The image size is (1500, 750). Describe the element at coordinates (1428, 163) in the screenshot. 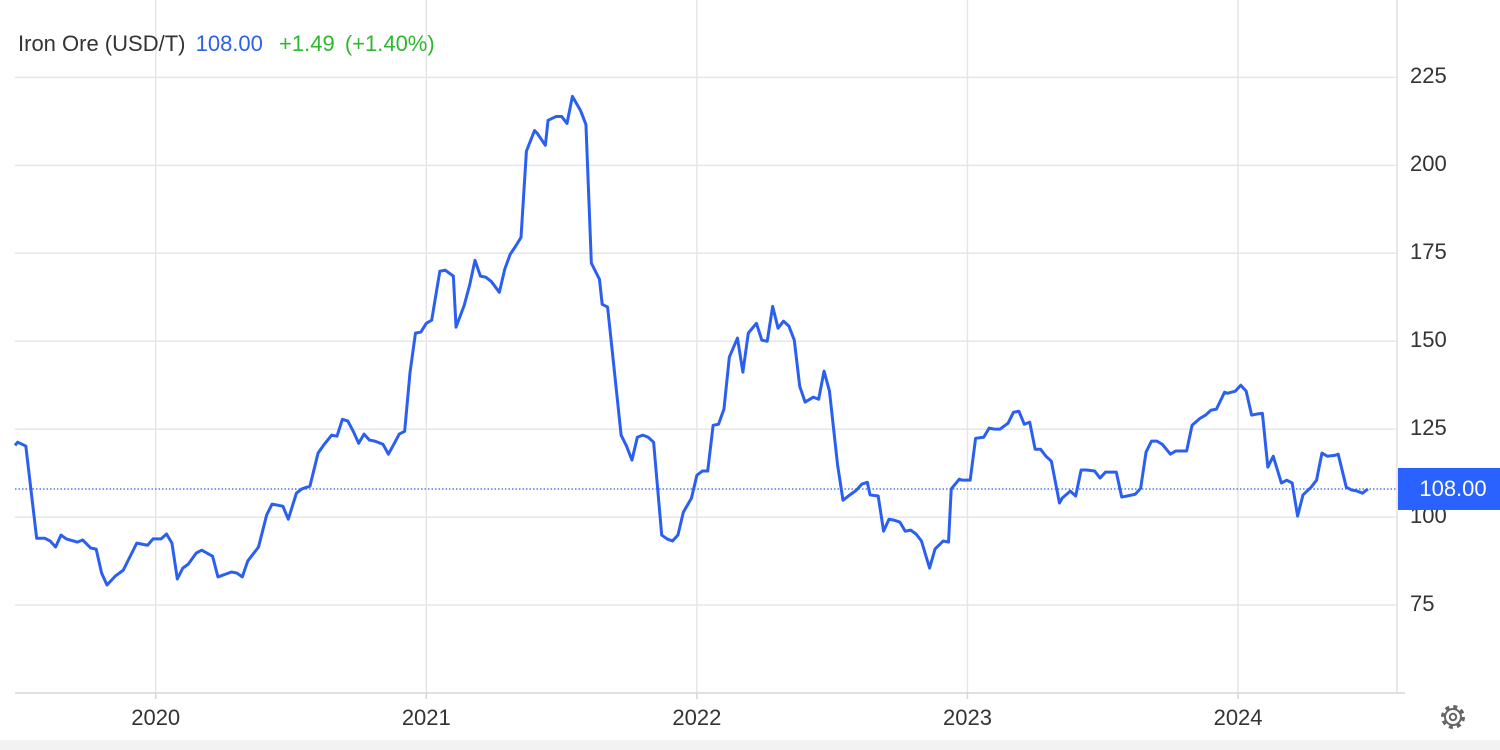

I see `y-tick-label: 200` at that location.